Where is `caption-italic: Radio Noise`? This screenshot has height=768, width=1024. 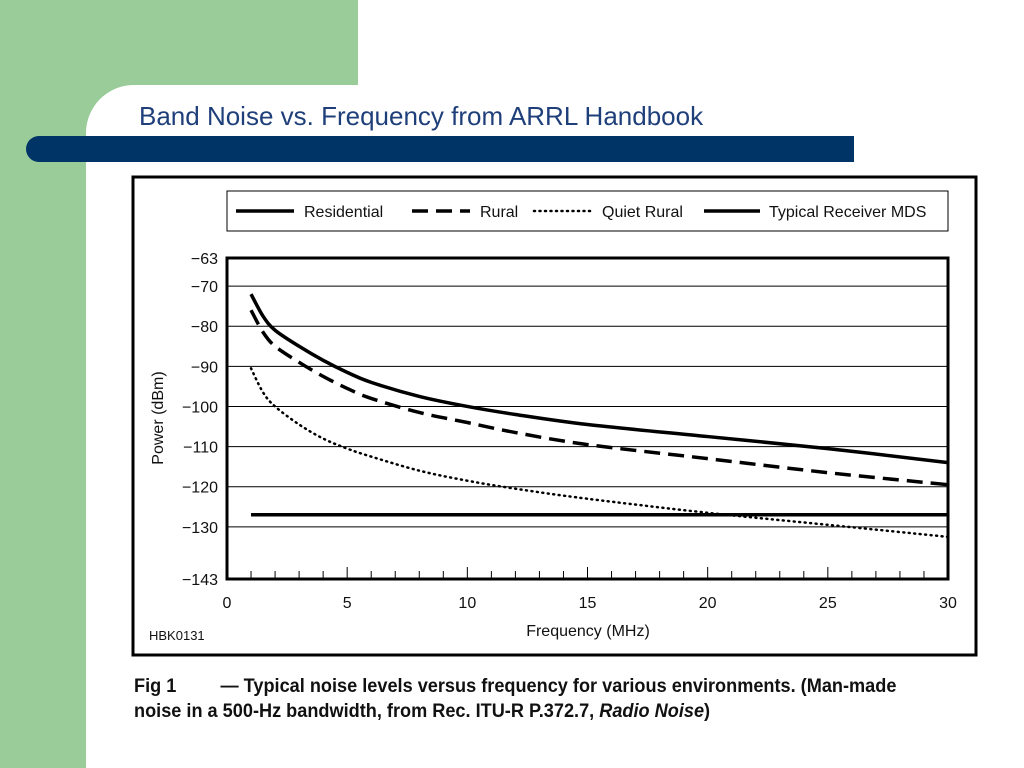 caption-italic: Radio Noise is located at coordinates (652, 711).